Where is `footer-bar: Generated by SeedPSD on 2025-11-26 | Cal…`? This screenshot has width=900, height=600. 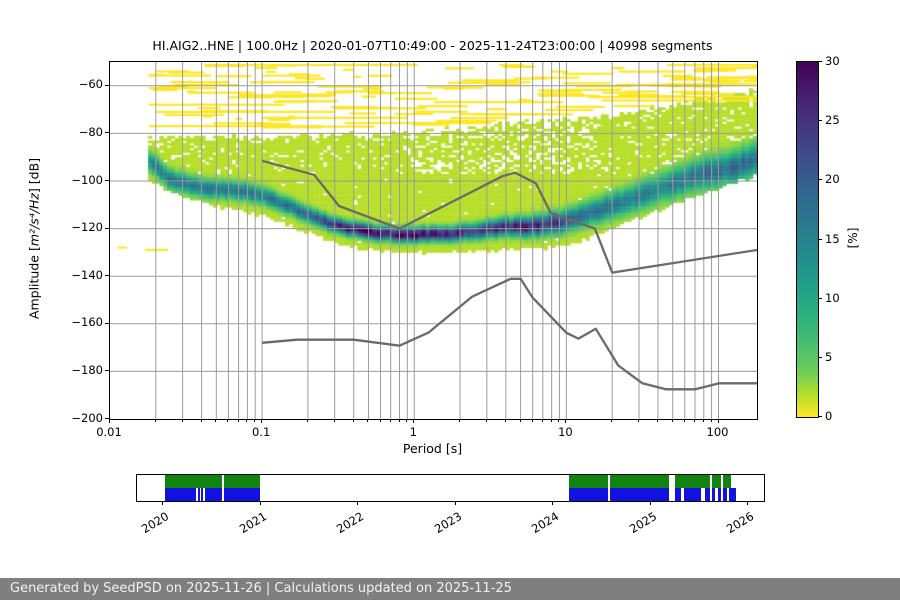 footer-bar: Generated by SeedPSD on 2025-11-26 | Cal… is located at coordinates (450, 589).